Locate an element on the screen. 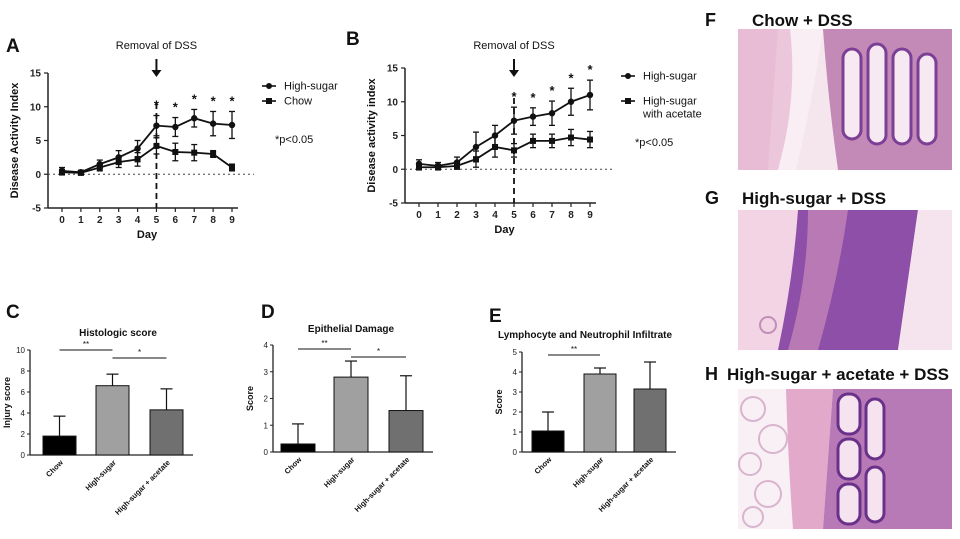 The image size is (960, 539). y-tick-label: 10 is located at coordinates (393, 102).